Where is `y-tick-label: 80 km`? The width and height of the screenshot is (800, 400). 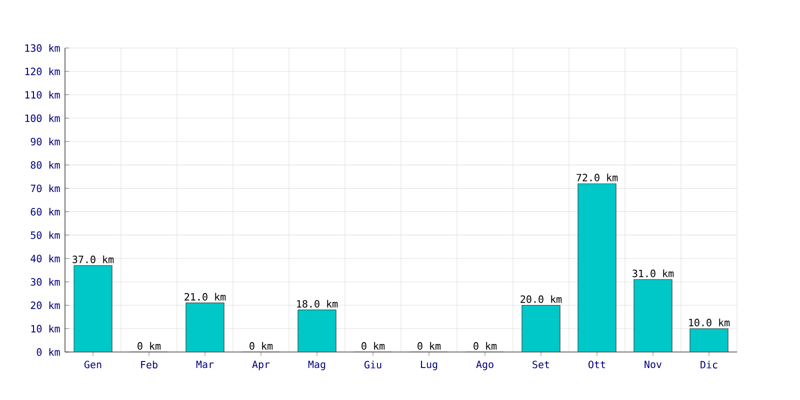
y-tick-label: 80 km is located at coordinates (45, 165).